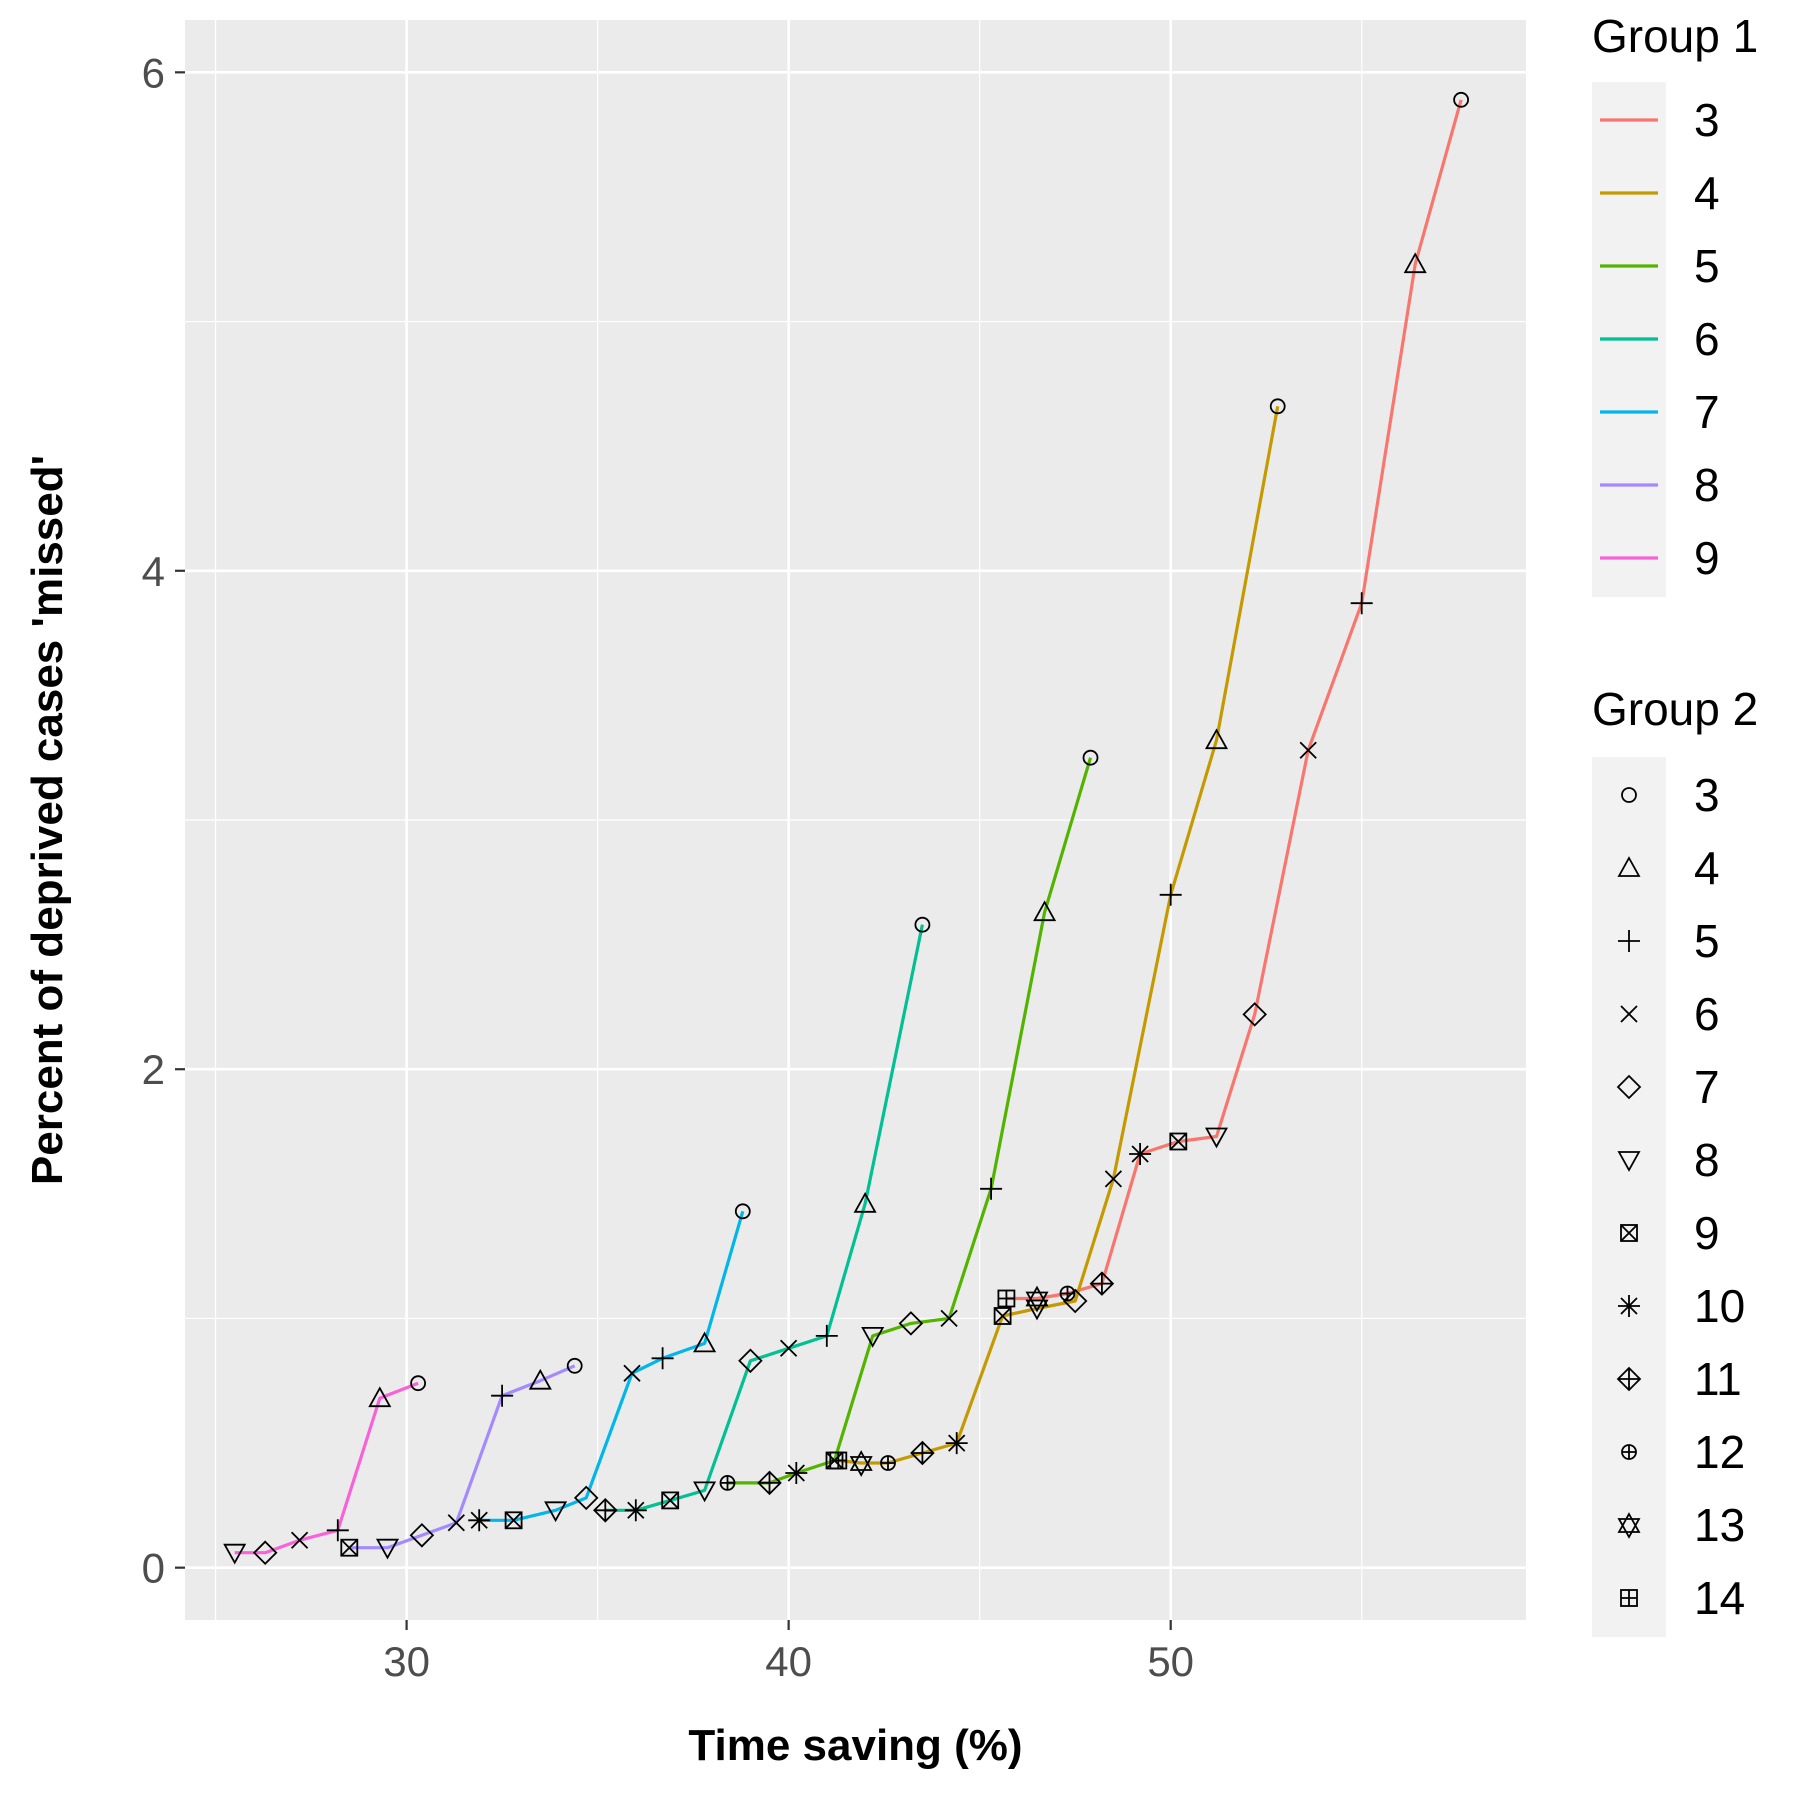  What do you see at coordinates (1675, 709) in the screenshot?
I see `legend-group-2-title: Group 2` at bounding box center [1675, 709].